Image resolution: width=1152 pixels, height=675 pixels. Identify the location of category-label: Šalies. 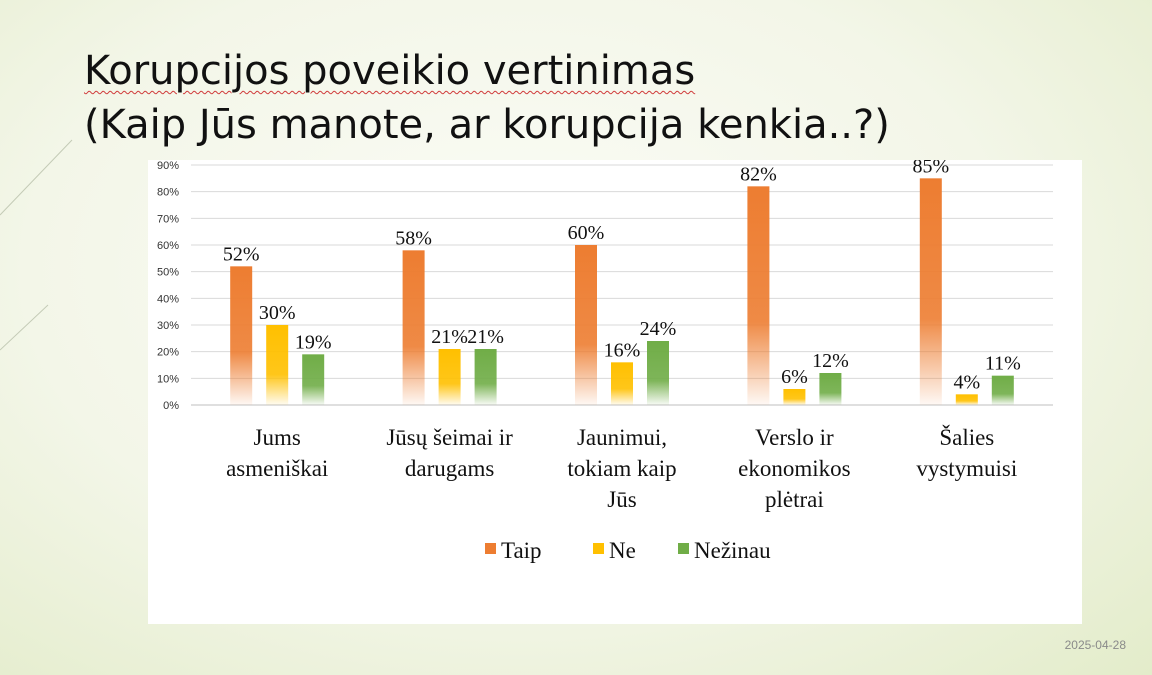
(966, 437).